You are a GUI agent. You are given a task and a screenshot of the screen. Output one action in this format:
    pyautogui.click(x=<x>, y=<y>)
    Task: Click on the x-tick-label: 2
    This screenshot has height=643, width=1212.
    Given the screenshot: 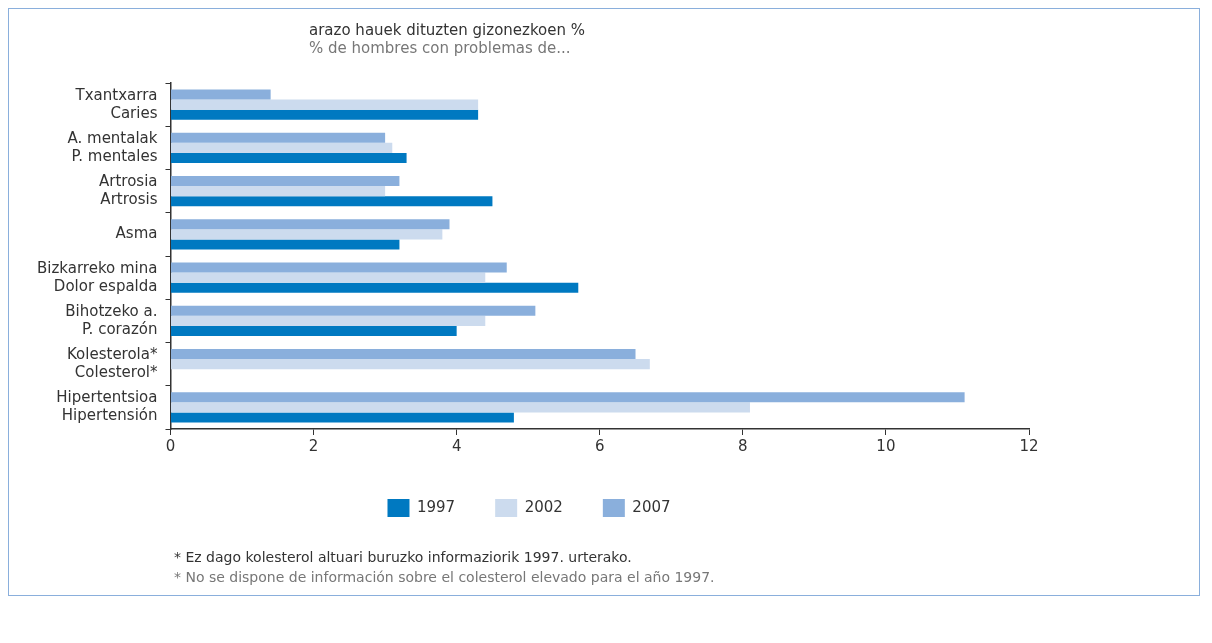 What is the action you would take?
    pyautogui.click(x=313, y=445)
    